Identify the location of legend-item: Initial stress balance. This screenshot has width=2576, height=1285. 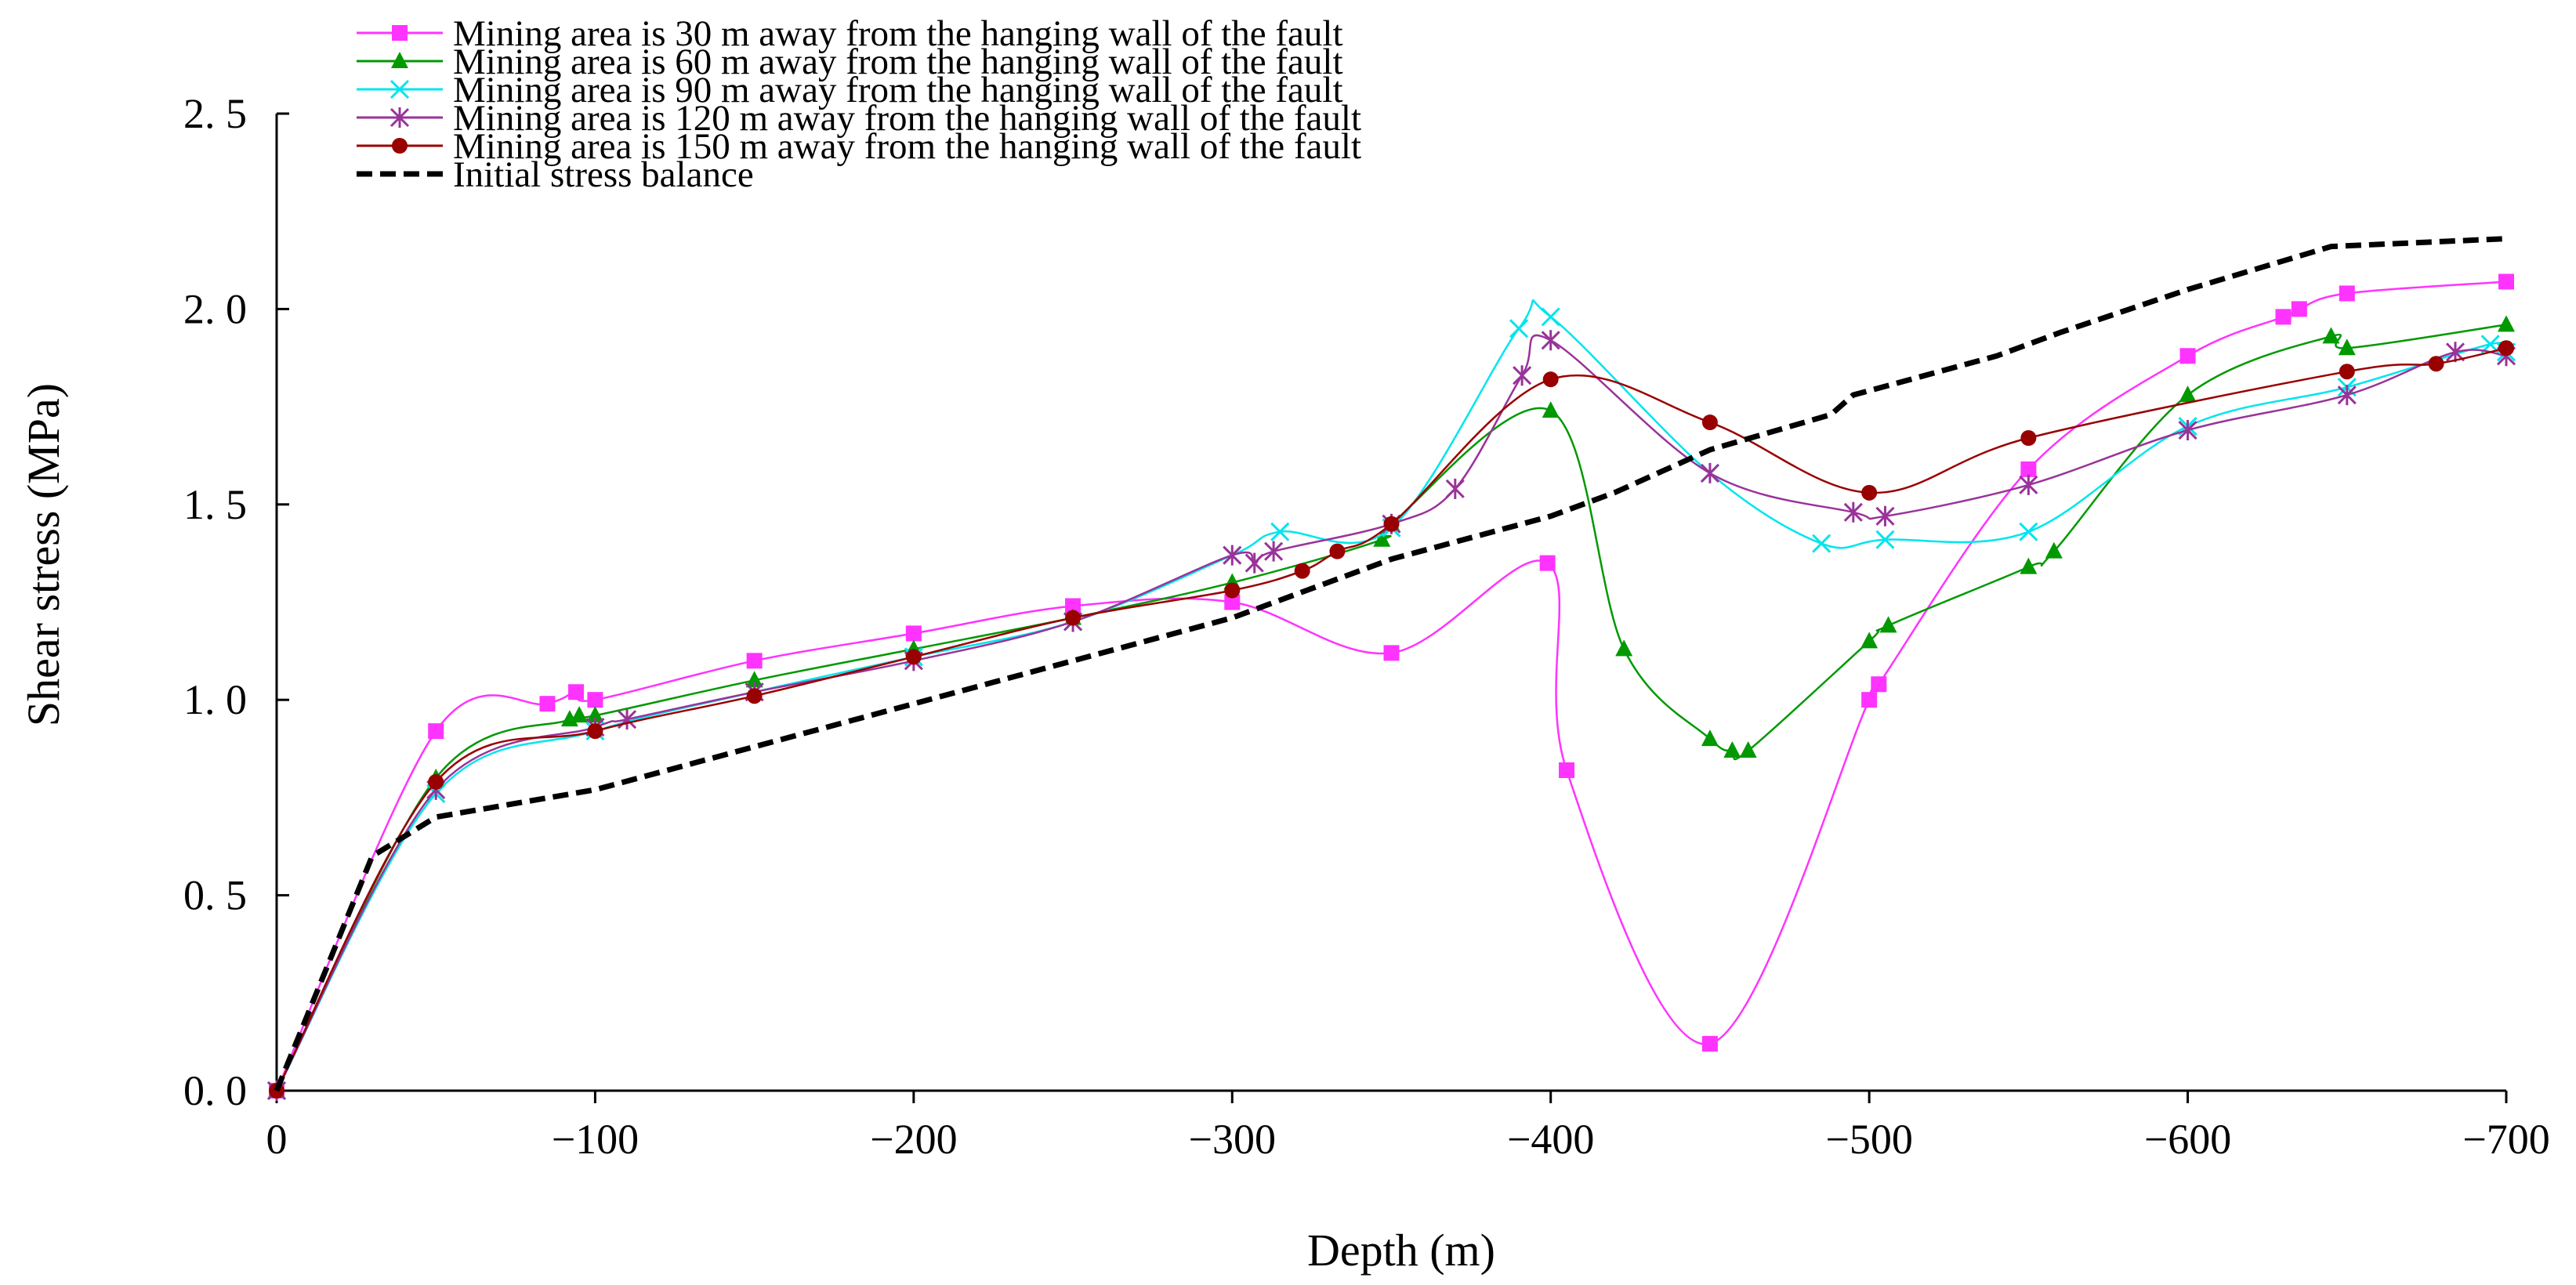
(555, 174).